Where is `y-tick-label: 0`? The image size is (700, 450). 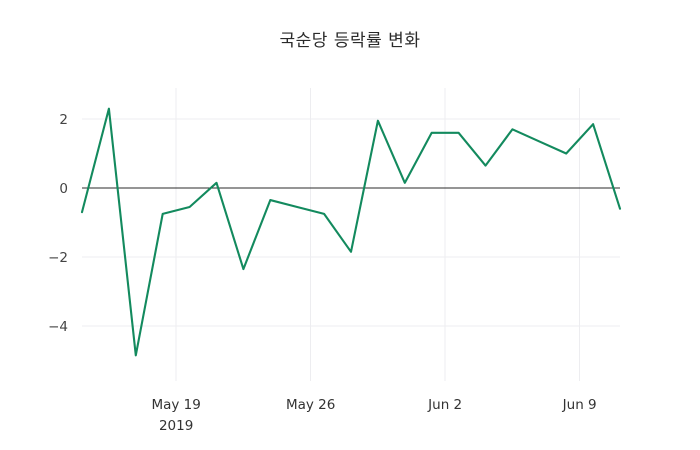 y-tick-label: 0 is located at coordinates (63, 189).